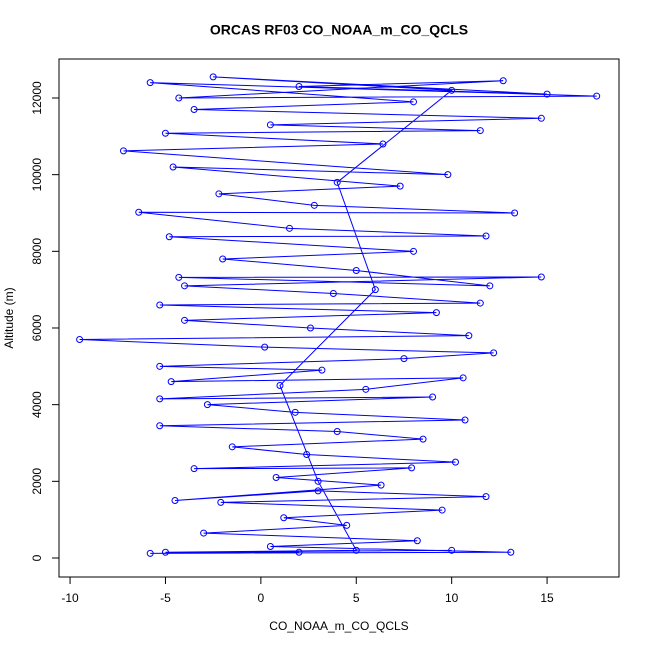 This screenshot has width=650, height=650. Describe the element at coordinates (338, 626) in the screenshot. I see `x-axis-label: CO_NOAA_m_CO_QCLS` at that location.